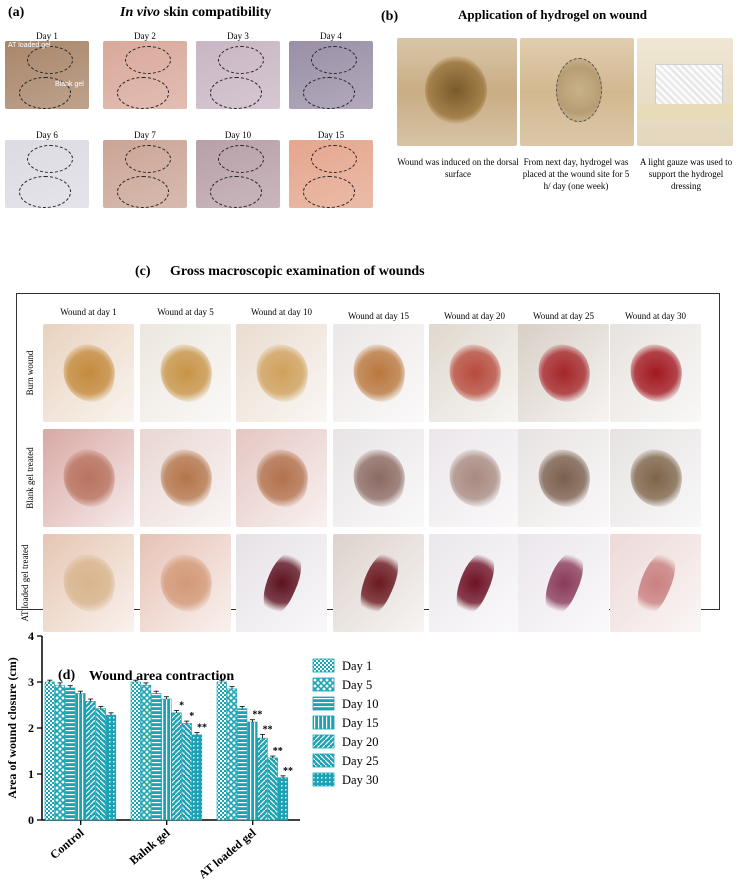  Describe the element at coordinates (357, 666) in the screenshot. I see `legend-label: Day 1` at that location.